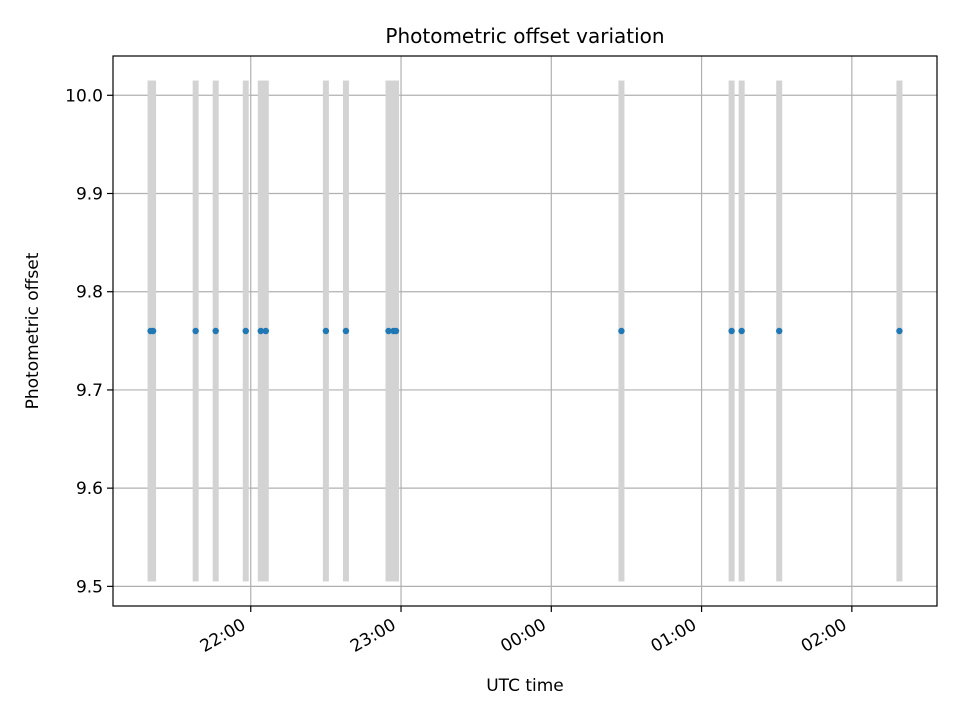 The width and height of the screenshot is (960, 720). Describe the element at coordinates (89, 587) in the screenshot. I see `y-tick-label: 9.5` at that location.